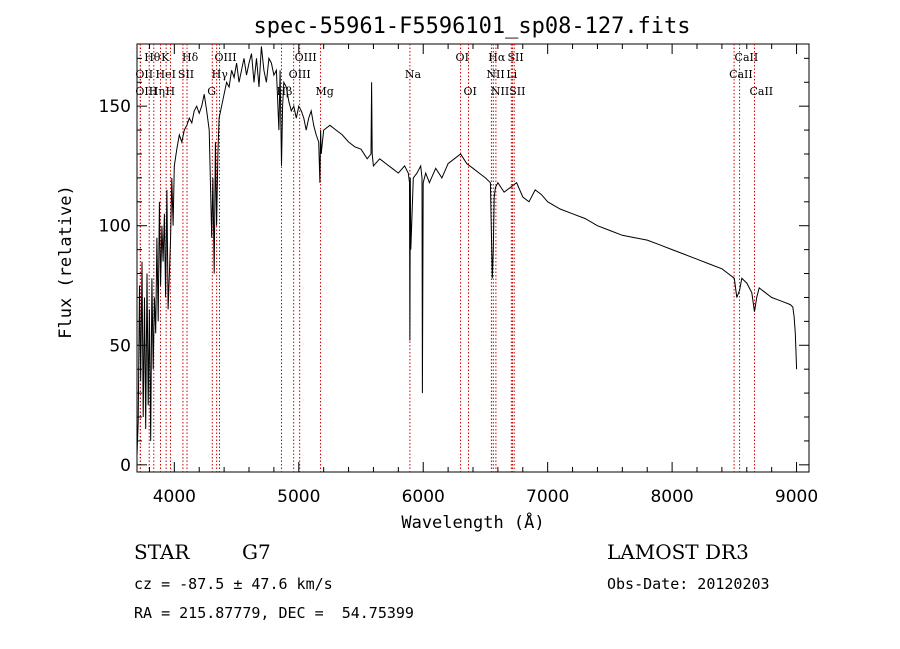 The width and height of the screenshot is (900, 649). What do you see at coordinates (413, 74) in the screenshot?
I see `line-label-Na: Na` at bounding box center [413, 74].